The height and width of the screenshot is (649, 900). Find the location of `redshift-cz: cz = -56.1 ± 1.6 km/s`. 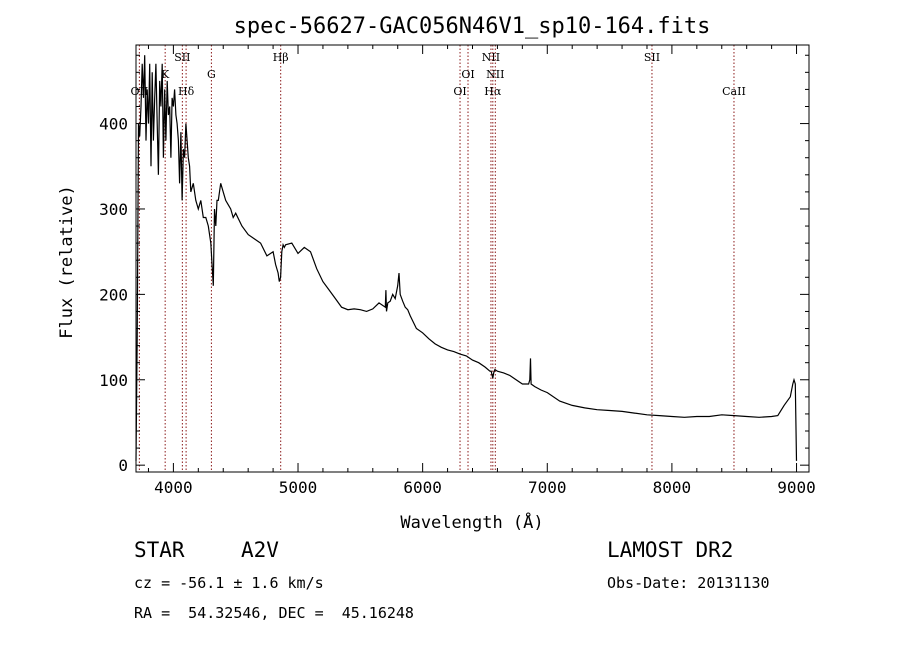

redshift-cz: cz = -56.1 ± 1.6 km/s is located at coordinates (229, 583).